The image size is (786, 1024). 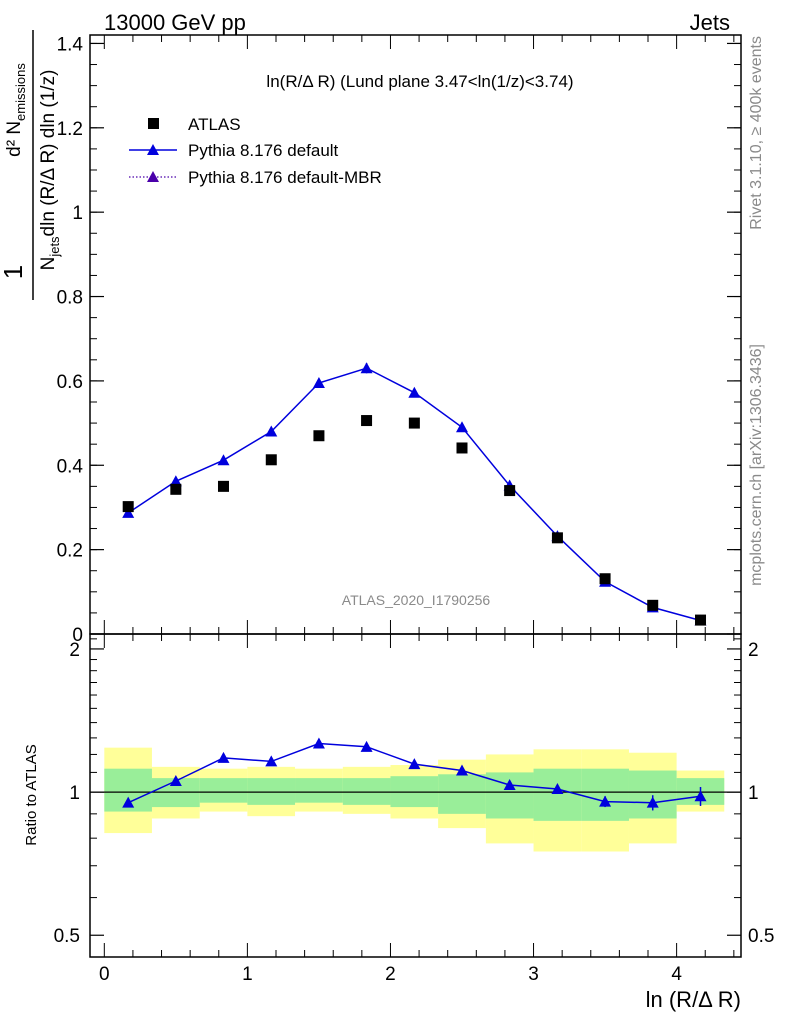 What do you see at coordinates (153, 176) in the screenshot?
I see `legend-mbr-marker` at bounding box center [153, 176].